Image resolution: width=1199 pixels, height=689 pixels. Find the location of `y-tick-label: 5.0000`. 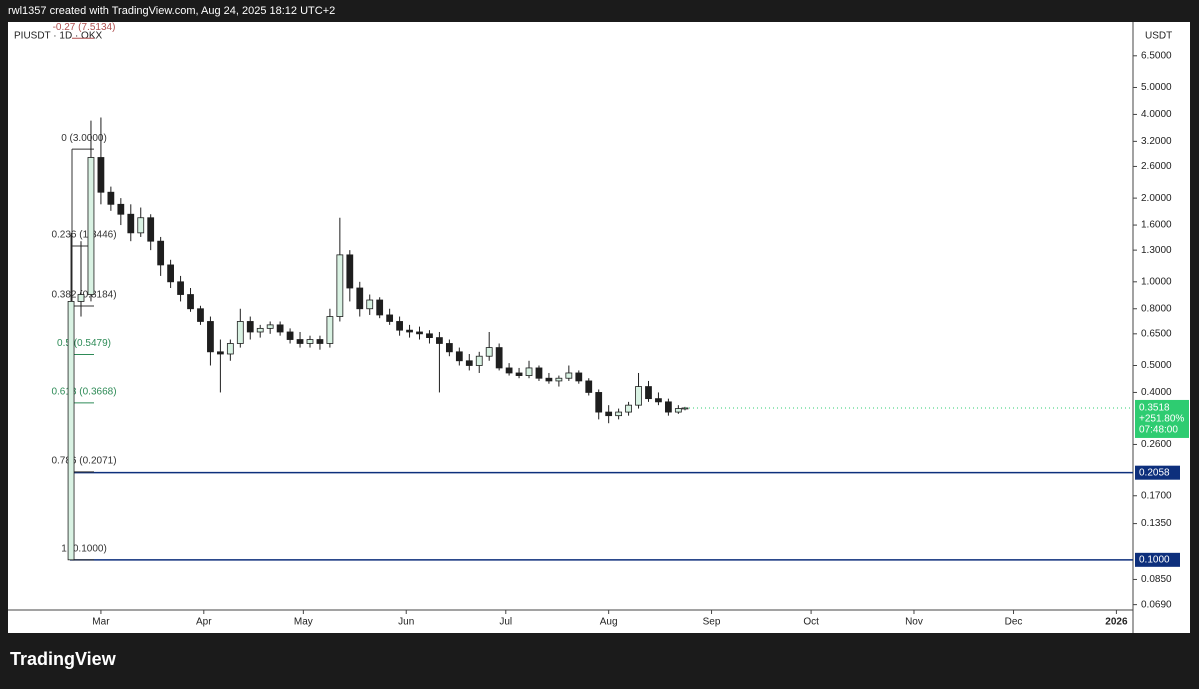

y-tick-label: 5.0000 is located at coordinates (1156, 87).